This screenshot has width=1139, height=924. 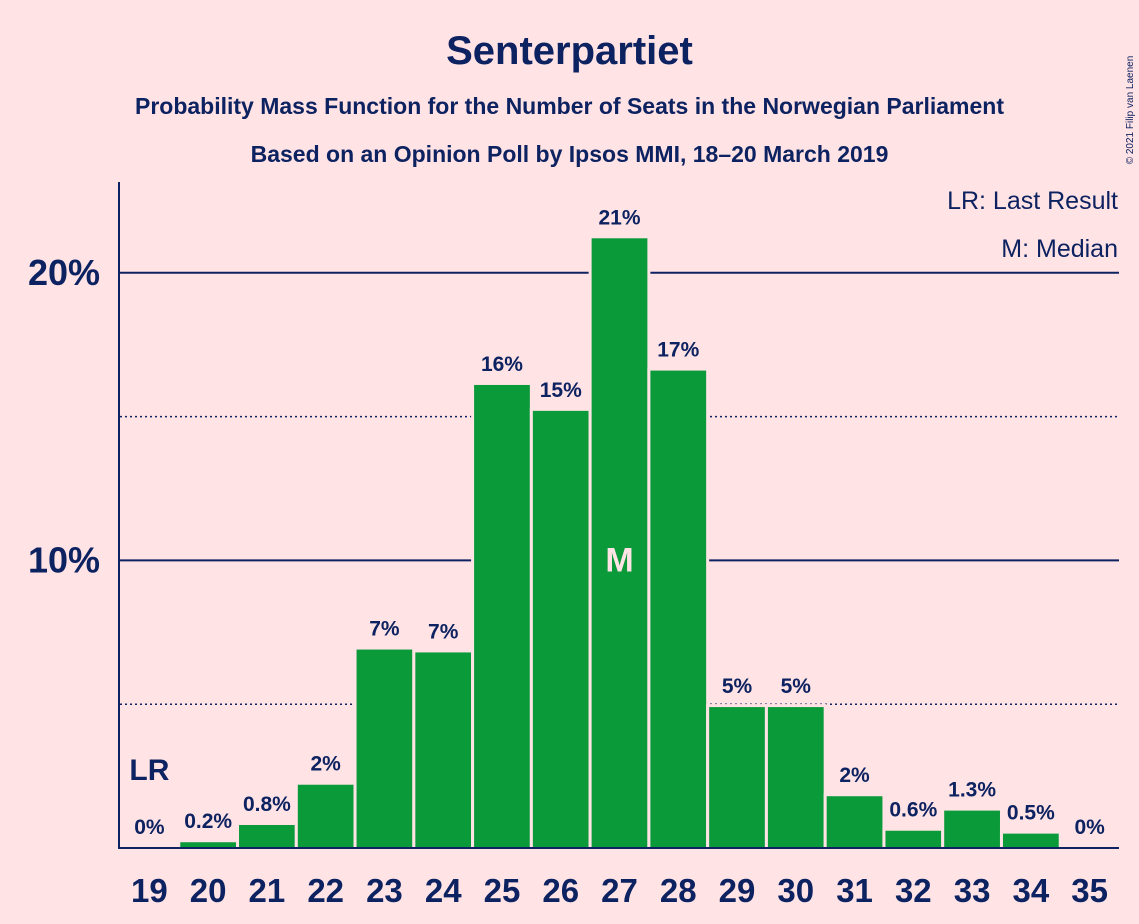 I want to click on x-tick-label: 19, so click(x=149, y=890).